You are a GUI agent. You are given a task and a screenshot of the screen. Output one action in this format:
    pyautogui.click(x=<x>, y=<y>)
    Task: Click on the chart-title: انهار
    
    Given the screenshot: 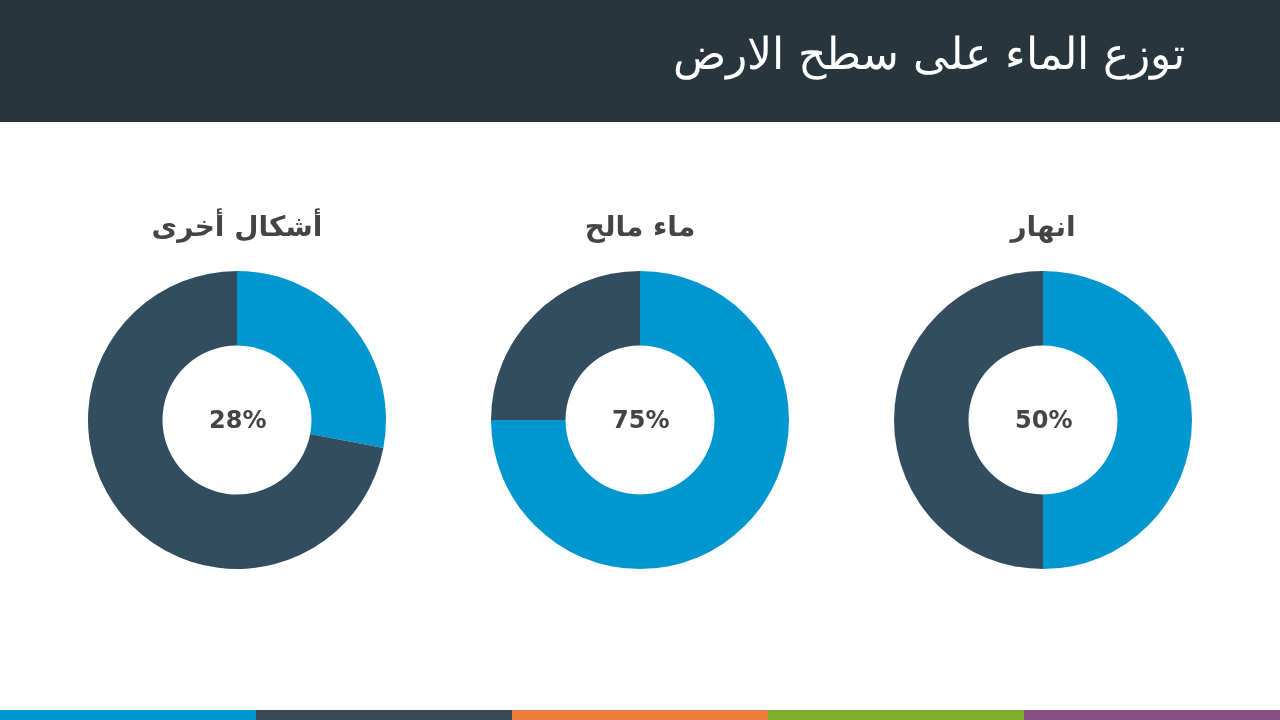 What is the action you would take?
    pyautogui.click(x=1042, y=226)
    